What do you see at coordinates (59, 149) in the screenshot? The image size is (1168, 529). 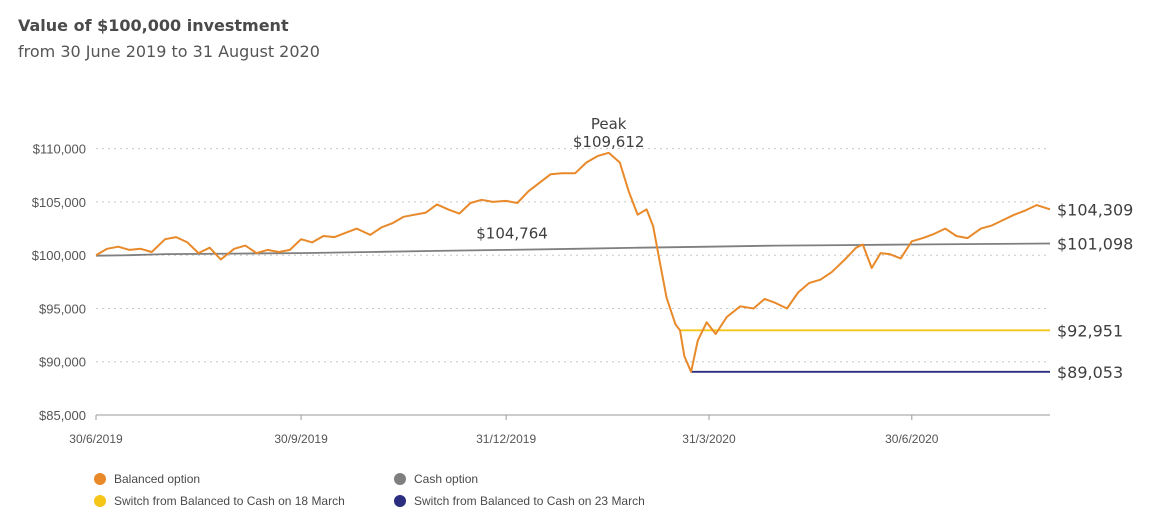 I see `y-tick-label: $110,000` at bounding box center [59, 149].